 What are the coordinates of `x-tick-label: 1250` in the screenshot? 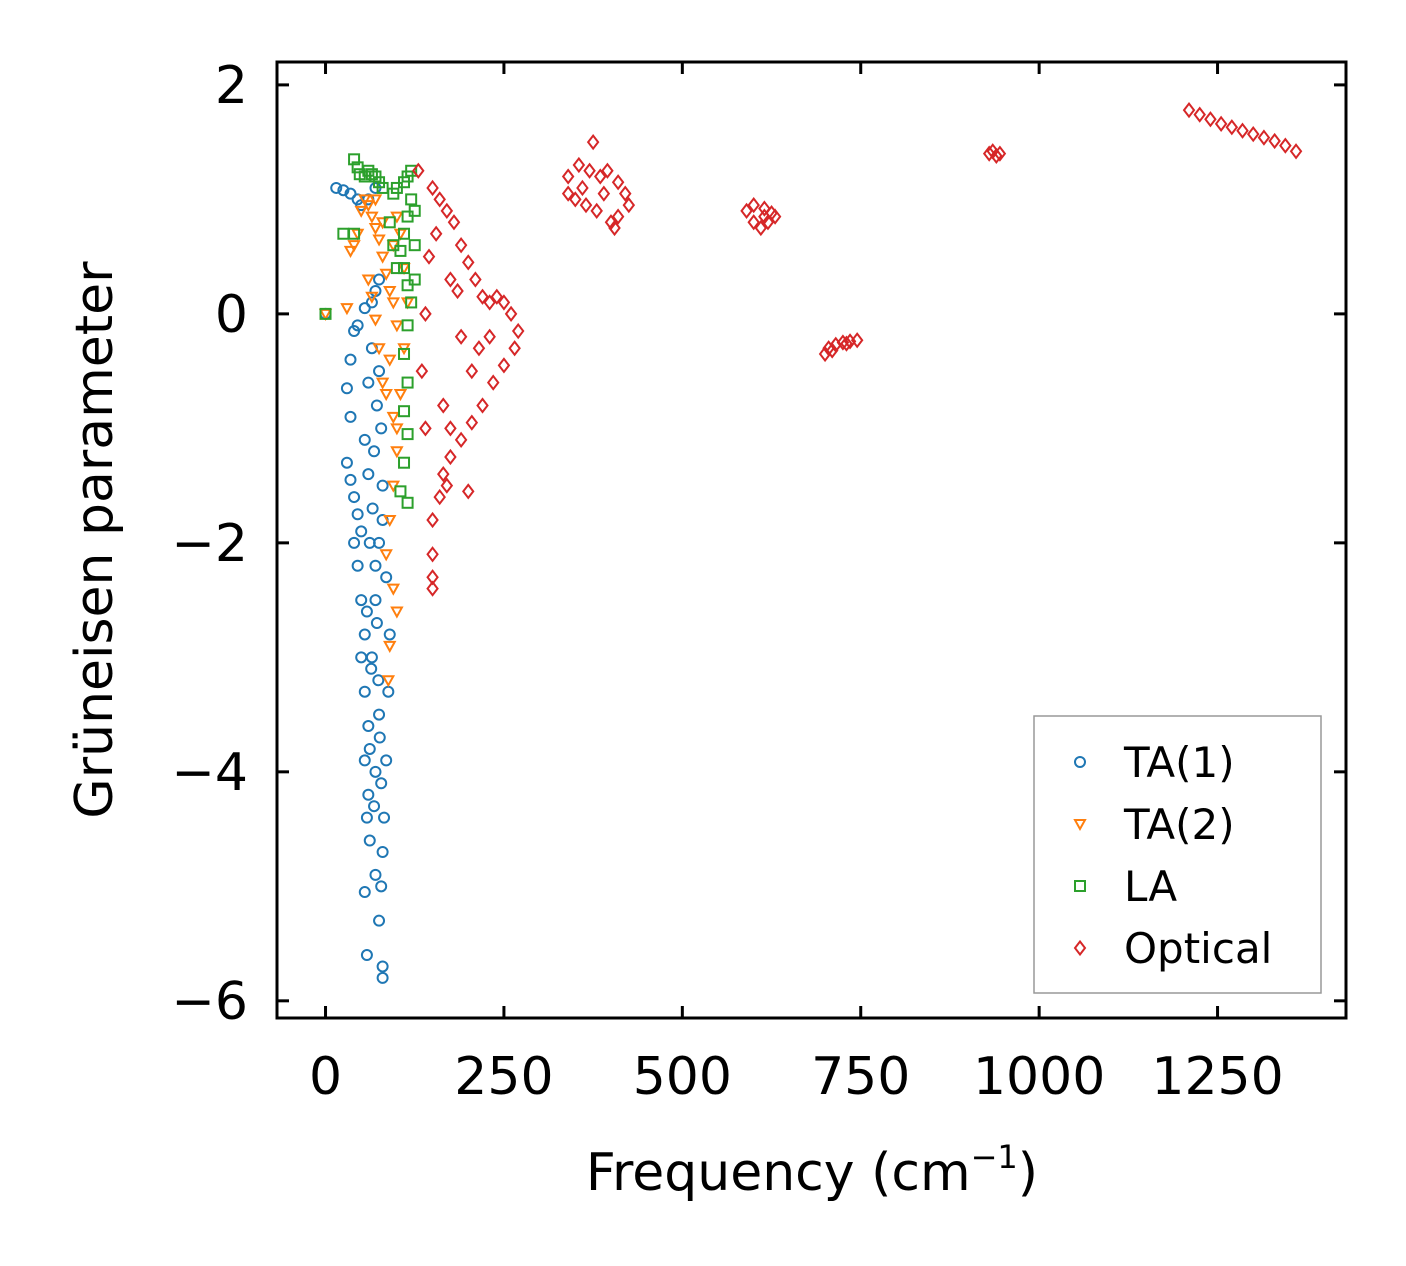 It's located at (1217, 1077).